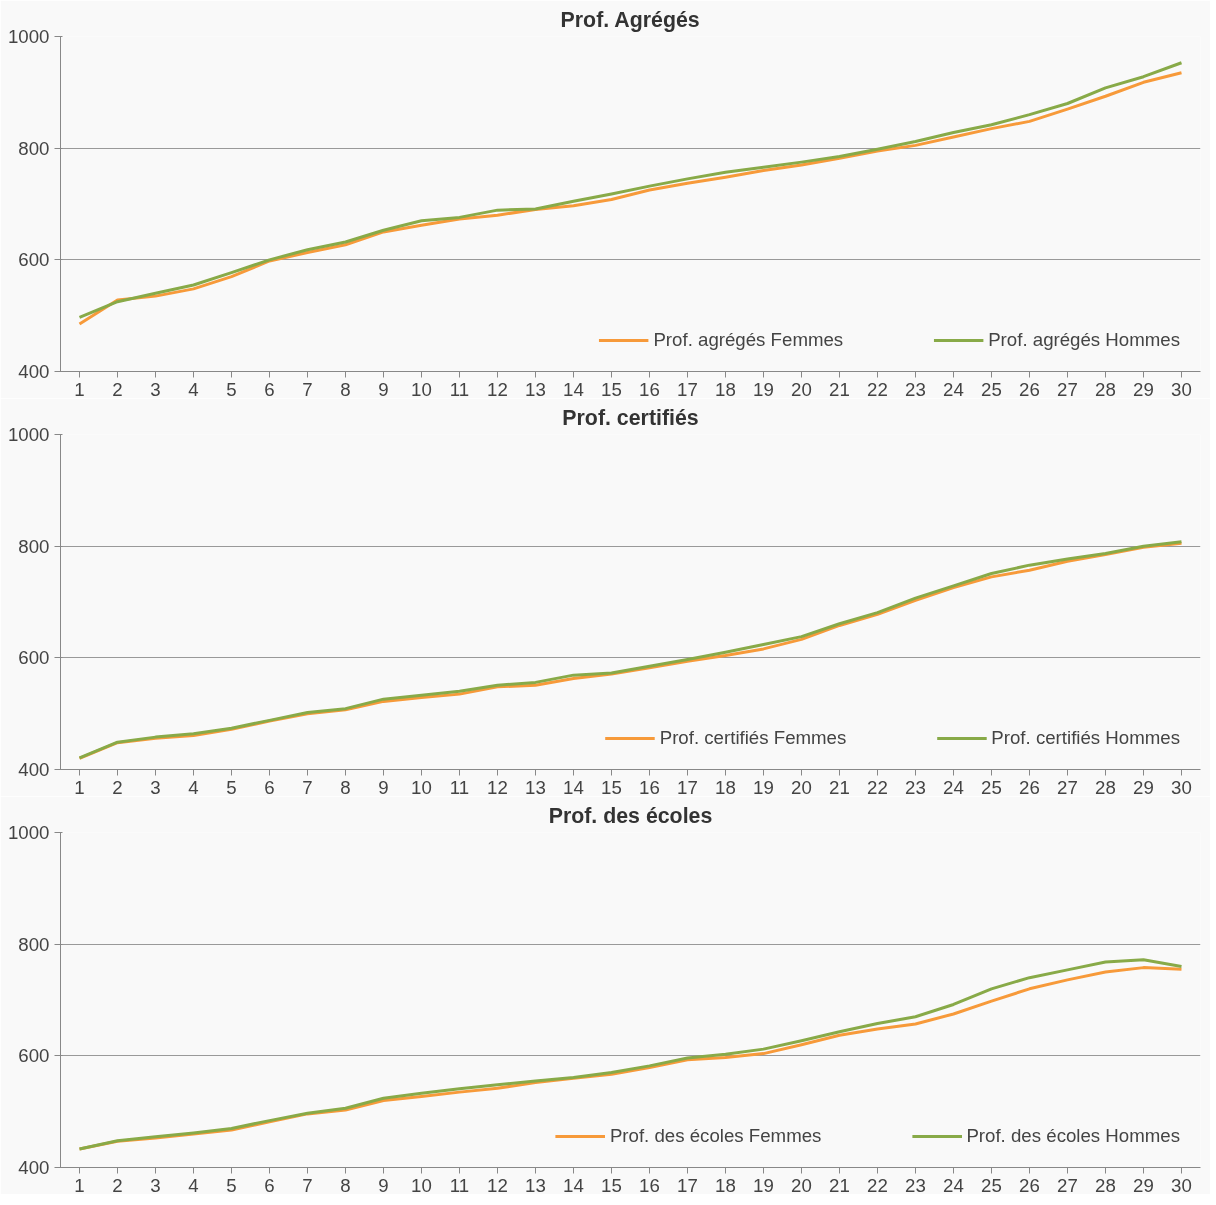 The image size is (1216, 1205). What do you see at coordinates (1084, 340) in the screenshot?
I see `legend-label: Prof. agrégés Hommes` at bounding box center [1084, 340].